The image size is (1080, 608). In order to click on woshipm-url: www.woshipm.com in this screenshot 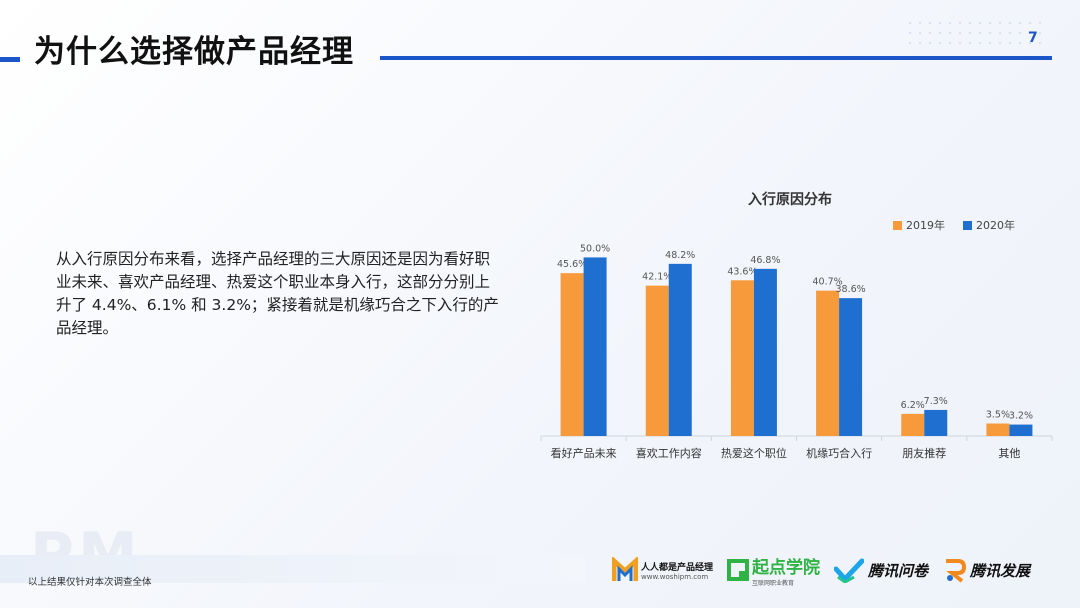, I will do `click(675, 576)`.